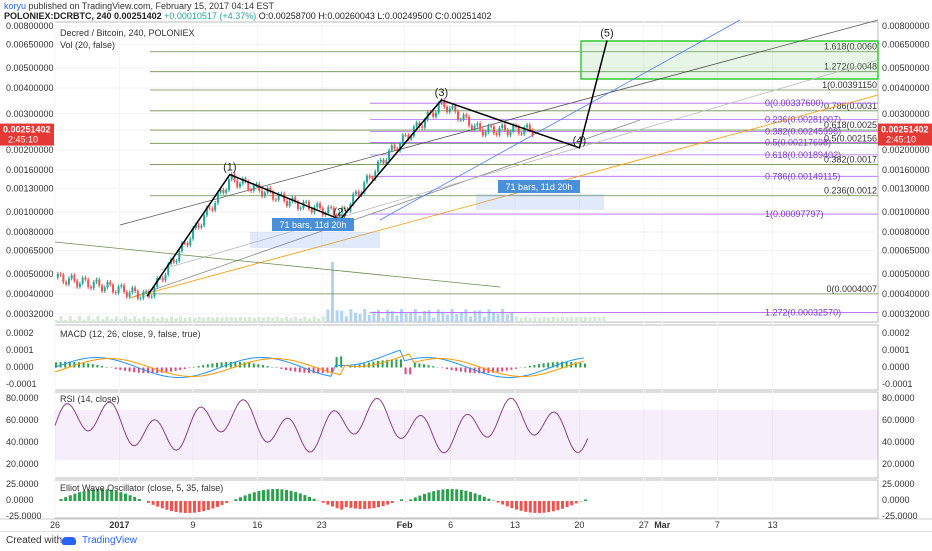  What do you see at coordinates (540, 202) in the screenshot?
I see `range-shade` at bounding box center [540, 202].